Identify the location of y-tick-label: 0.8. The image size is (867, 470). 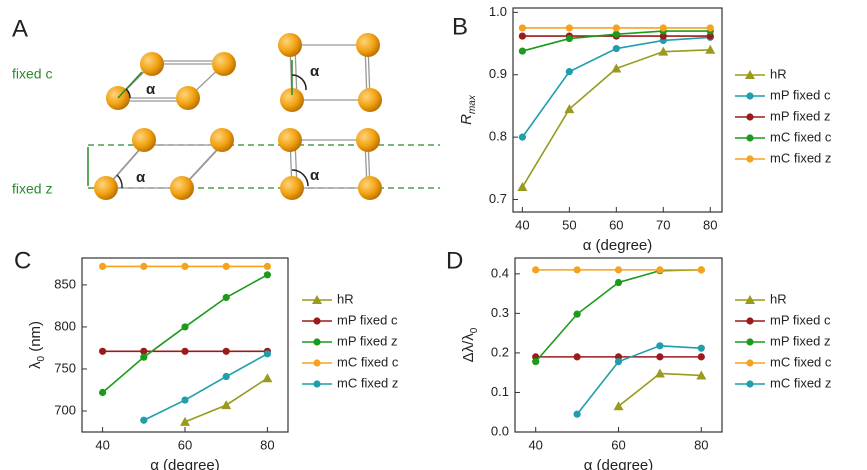
(498, 136).